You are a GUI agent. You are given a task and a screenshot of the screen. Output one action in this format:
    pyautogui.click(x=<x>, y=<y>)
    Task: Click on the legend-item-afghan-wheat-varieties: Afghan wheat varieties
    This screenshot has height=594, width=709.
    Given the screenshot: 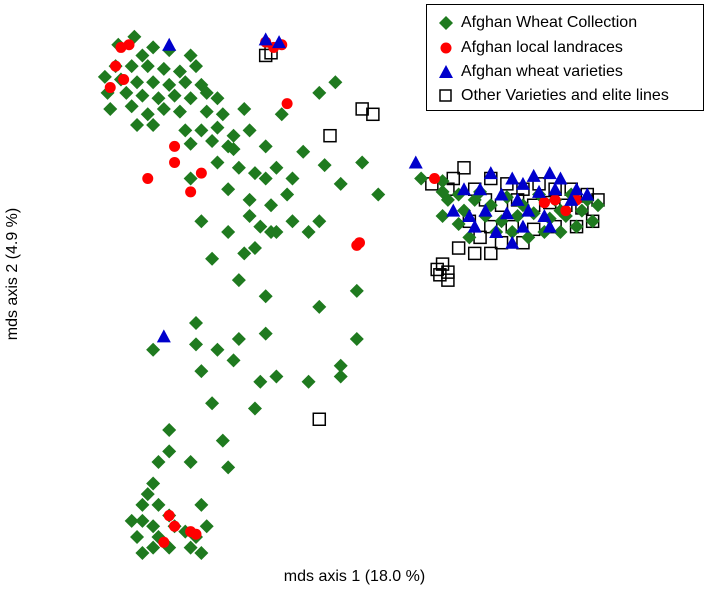 What is the action you would take?
    pyautogui.click(x=529, y=72)
    